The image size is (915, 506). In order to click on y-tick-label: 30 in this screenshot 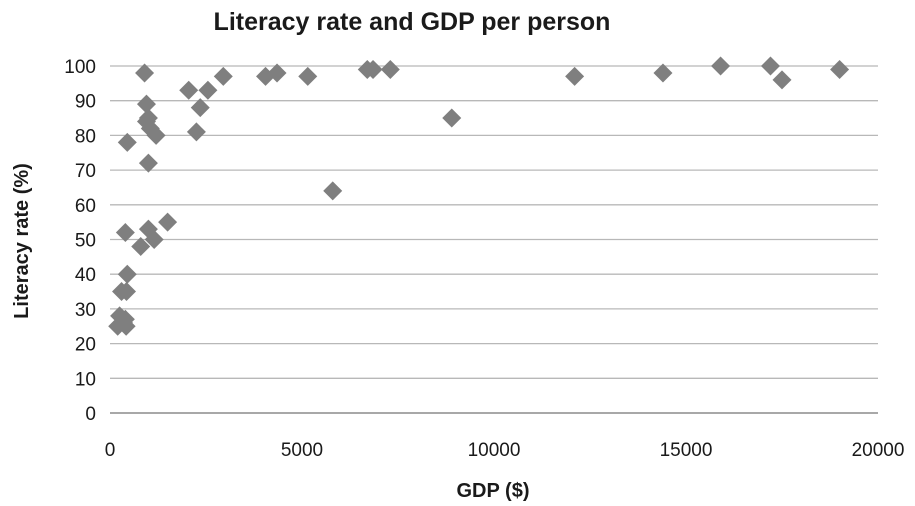, I will do `click(85, 310)`.